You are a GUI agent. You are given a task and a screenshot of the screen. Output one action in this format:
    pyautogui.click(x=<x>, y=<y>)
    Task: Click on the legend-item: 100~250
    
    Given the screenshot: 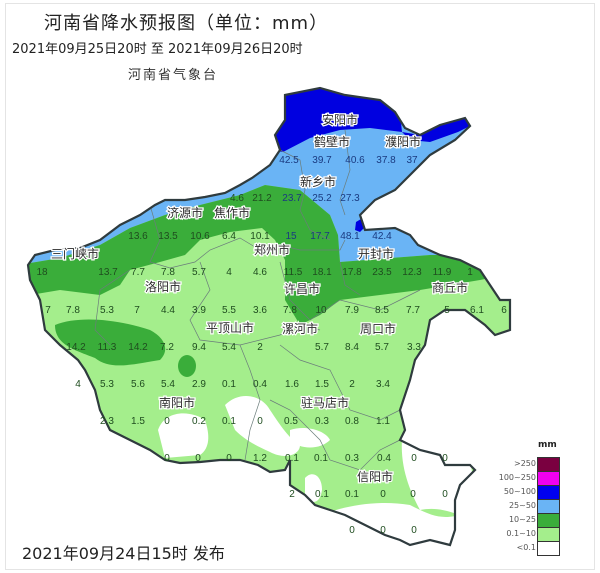 What is the action you would take?
    pyautogui.click(x=520, y=478)
    